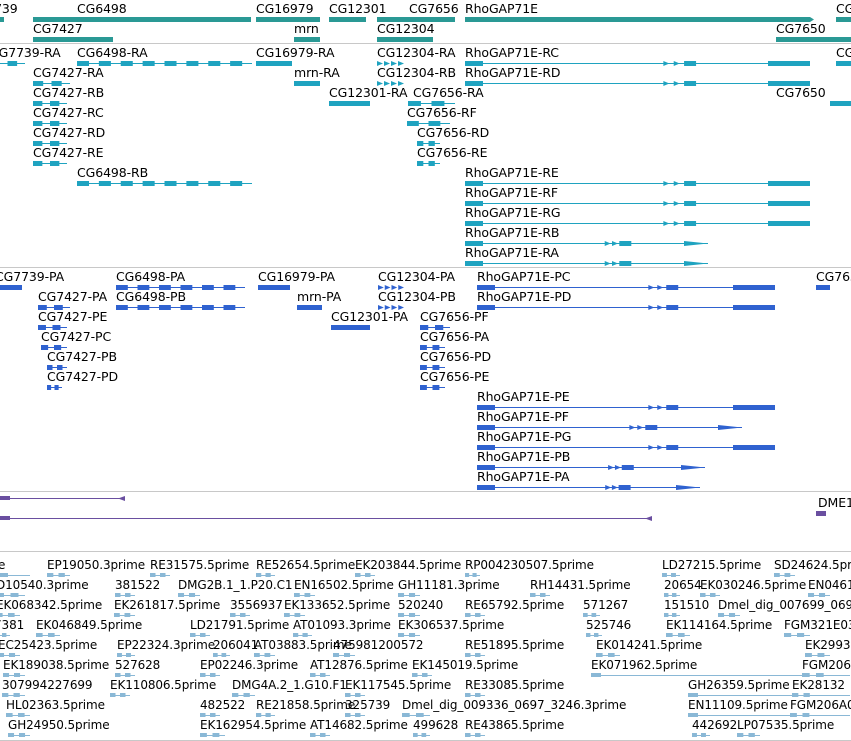 Image resolution: width=851 pixels, height=741 pixels. I want to click on feature: GH24950.5prime, so click(425, 727).